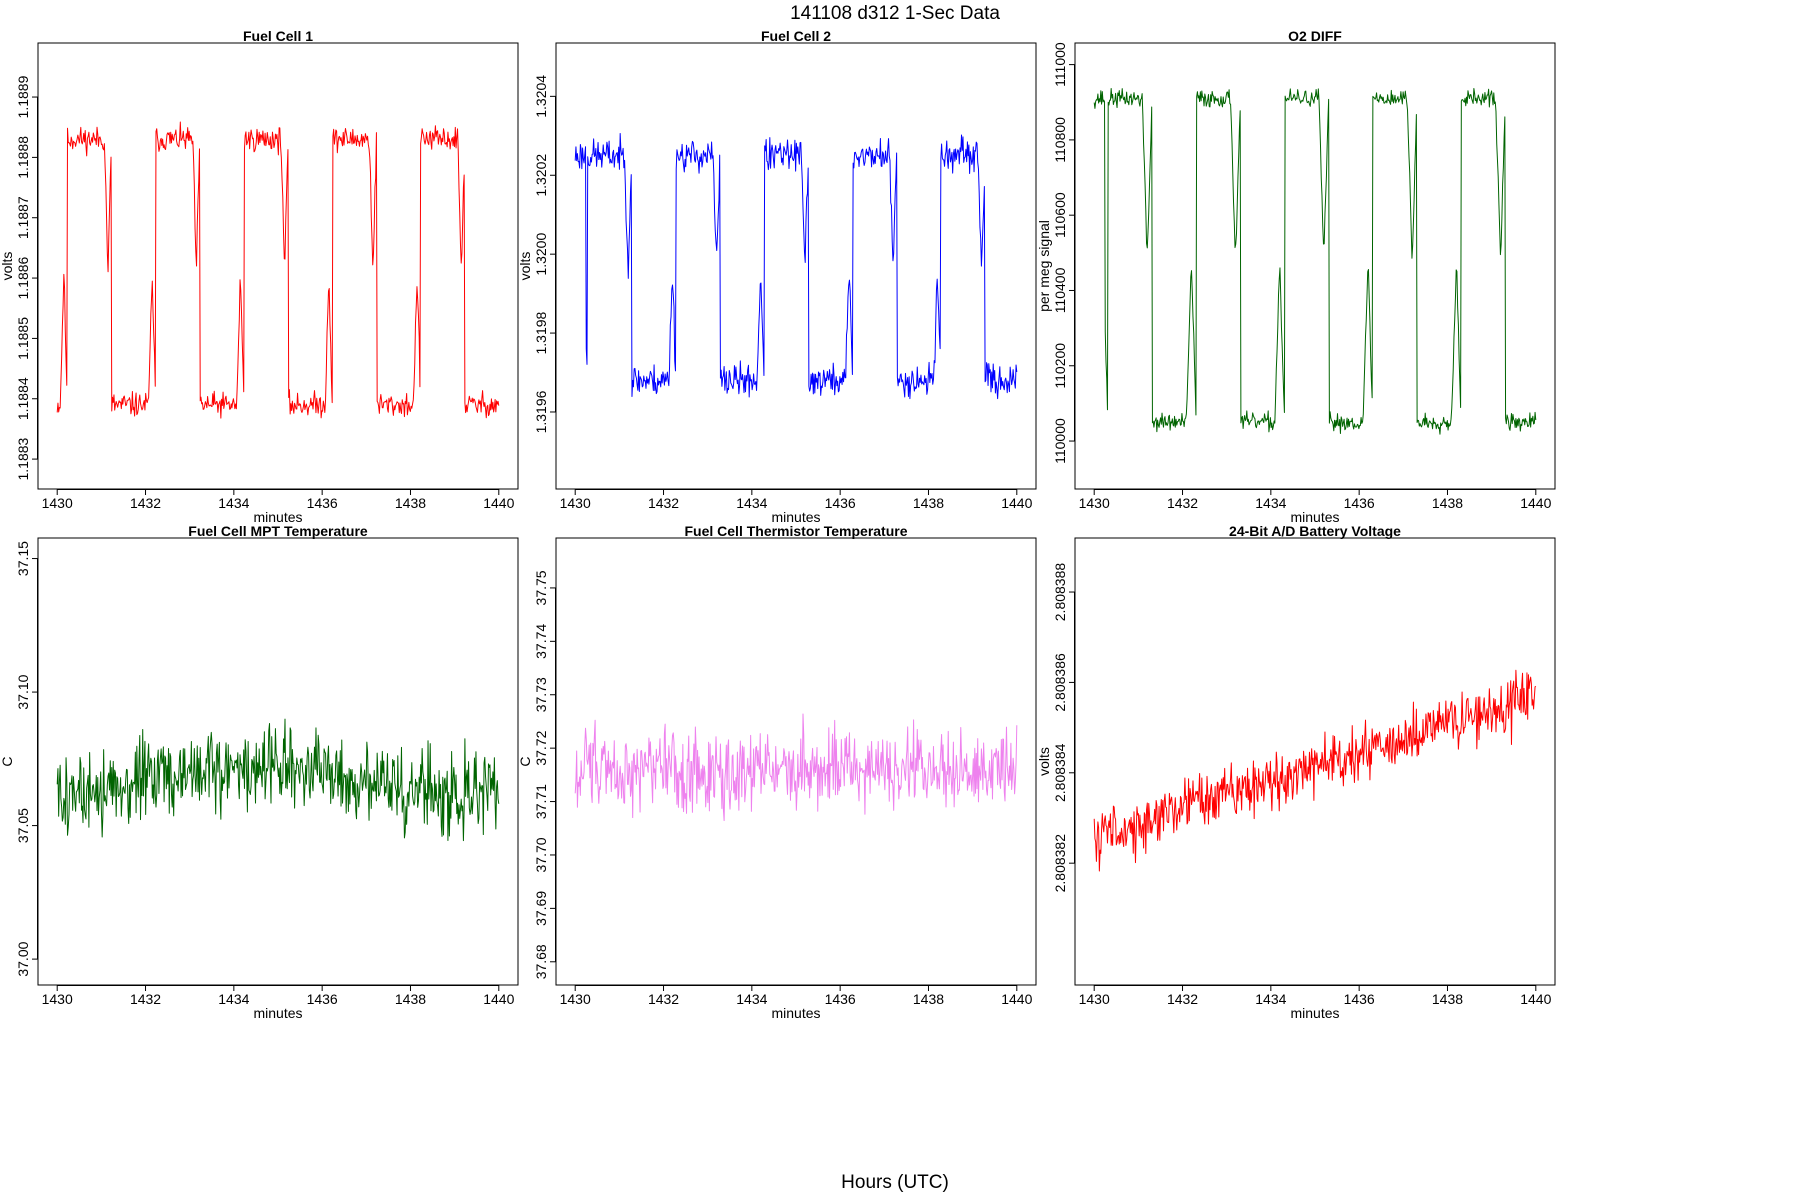 This screenshot has width=1800, height=1200. What do you see at coordinates (1315, 531) in the screenshot?
I see `panel-title: 24-Bit A/D Battery Voltage` at bounding box center [1315, 531].